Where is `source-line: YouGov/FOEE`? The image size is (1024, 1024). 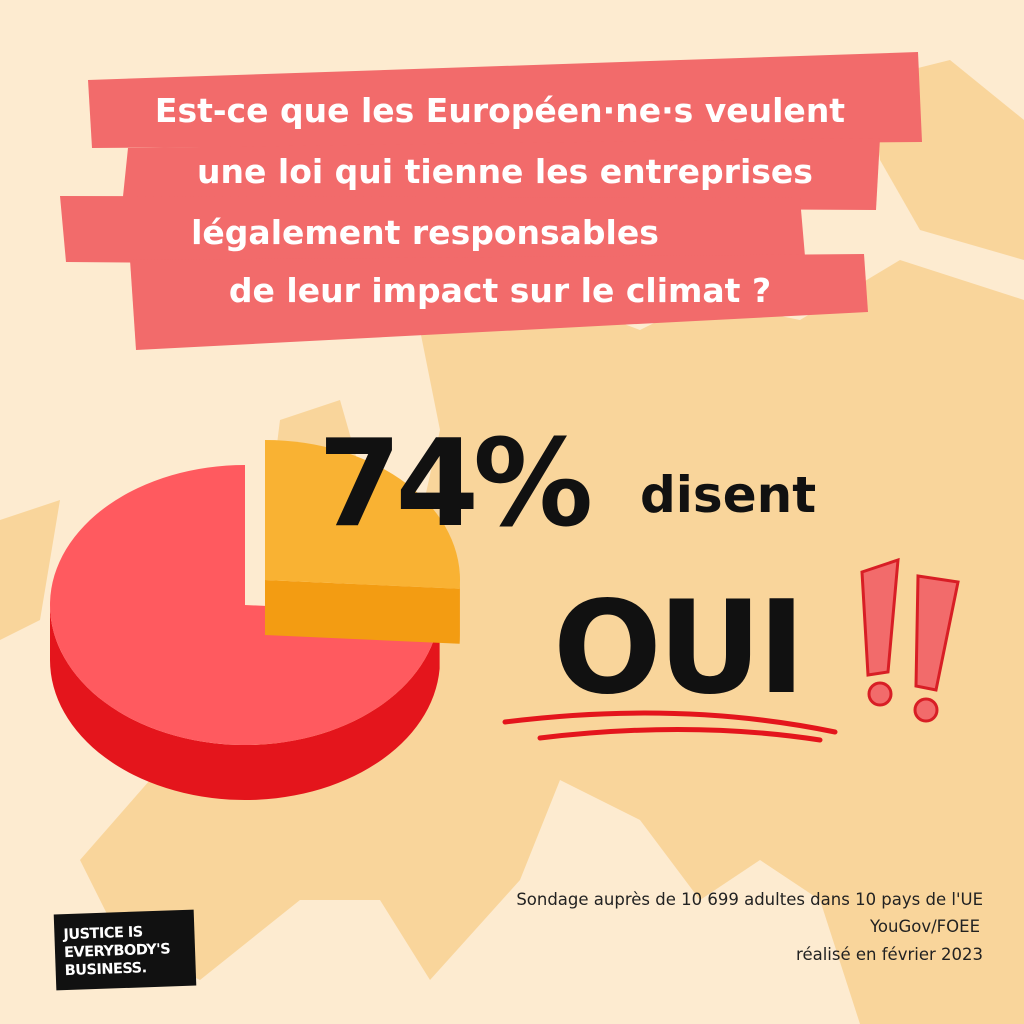 source-line: YouGov/FOEE is located at coordinates (924, 926).